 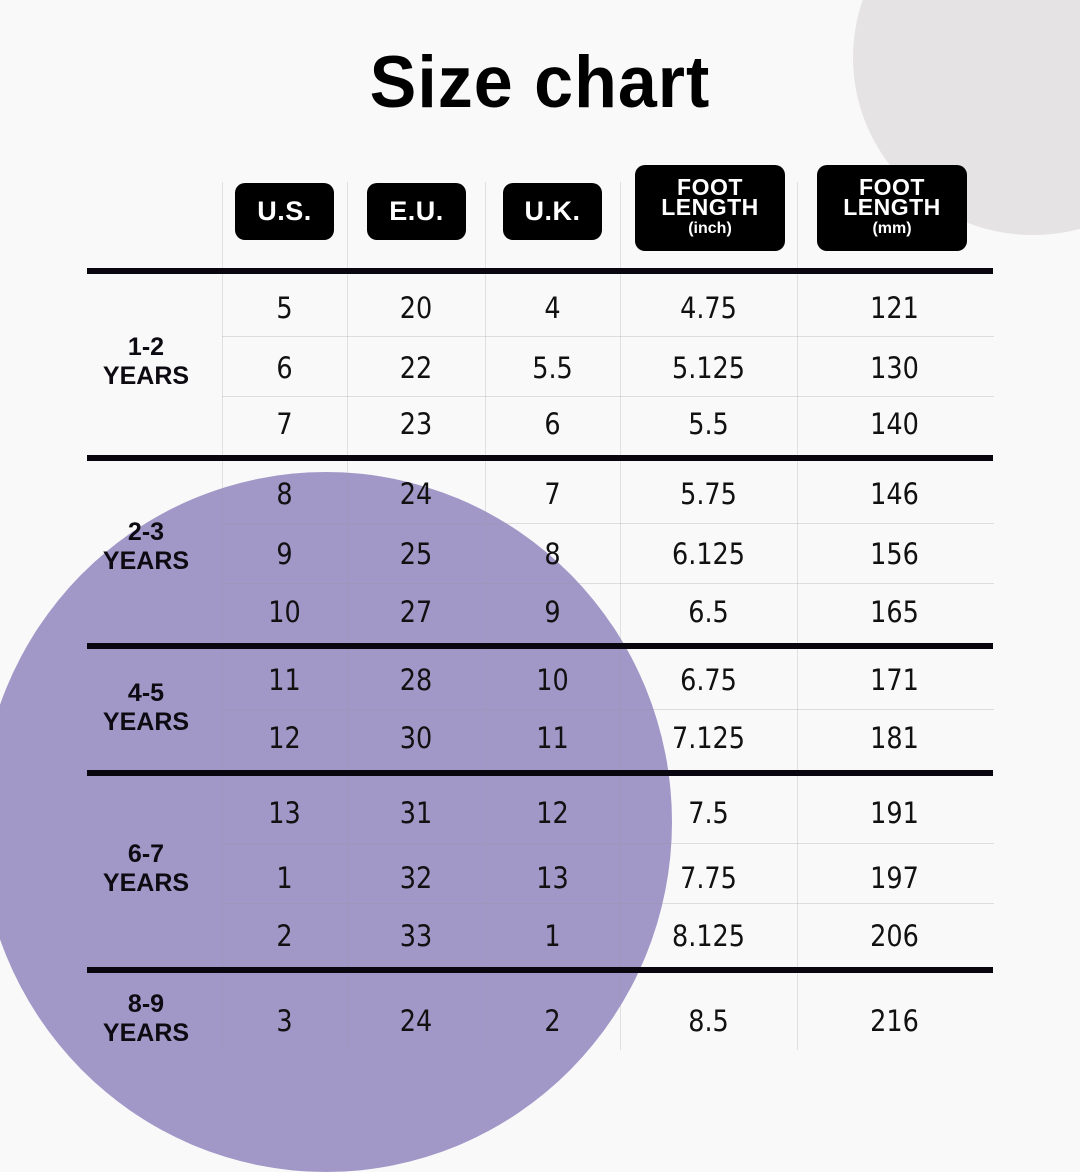 What do you see at coordinates (540, 82) in the screenshot?
I see `page-title: Size chart` at bounding box center [540, 82].